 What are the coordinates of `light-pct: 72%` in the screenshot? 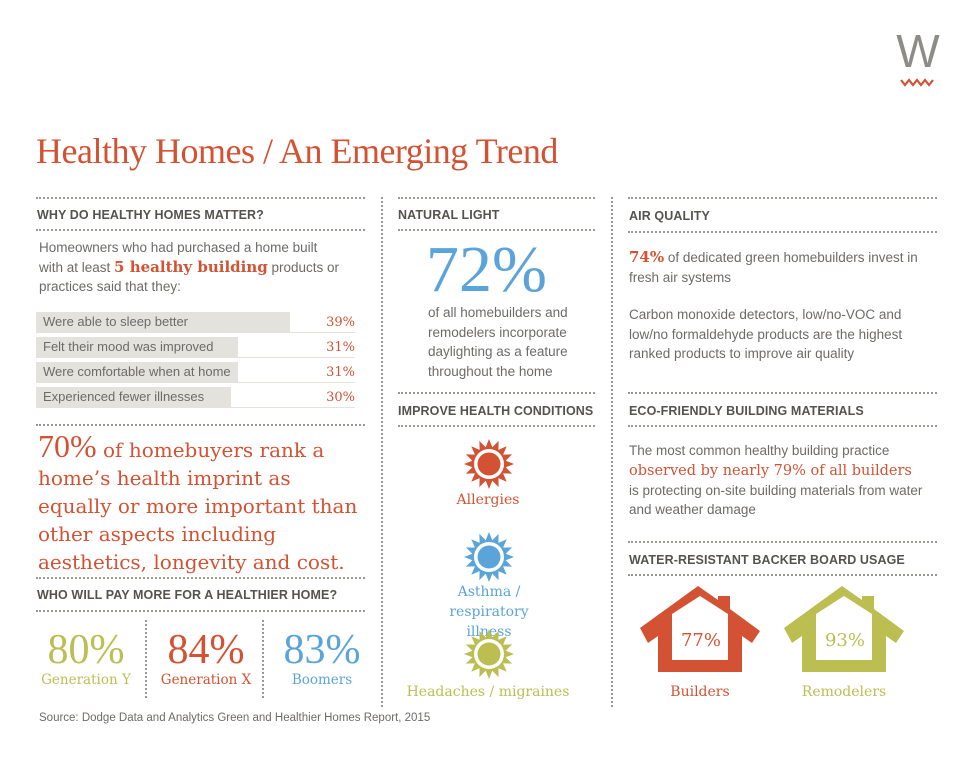 It's located at (486, 269).